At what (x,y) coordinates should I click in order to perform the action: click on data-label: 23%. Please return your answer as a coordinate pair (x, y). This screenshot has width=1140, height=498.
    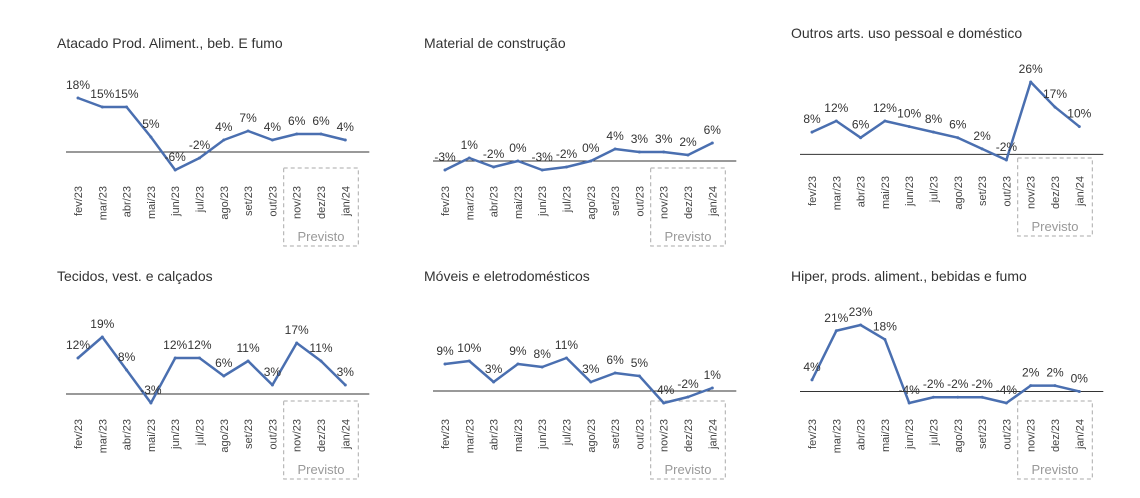
    Looking at the image, I should click on (861, 312).